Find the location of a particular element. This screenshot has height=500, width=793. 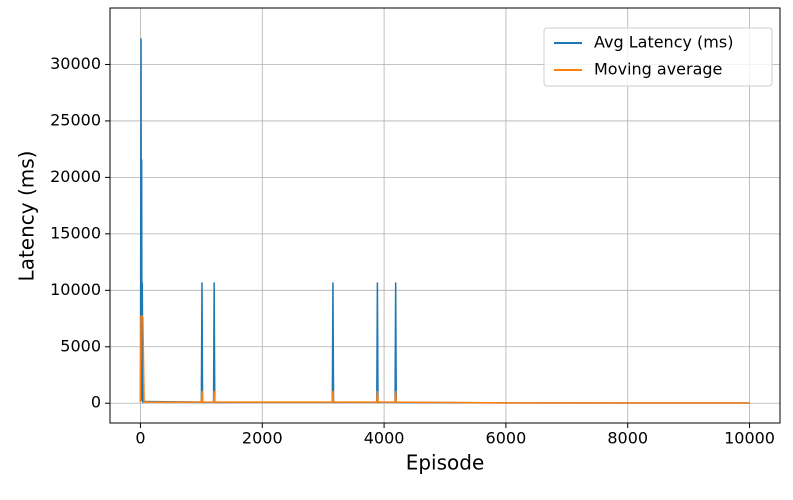

legend-box is located at coordinates (658, 57).